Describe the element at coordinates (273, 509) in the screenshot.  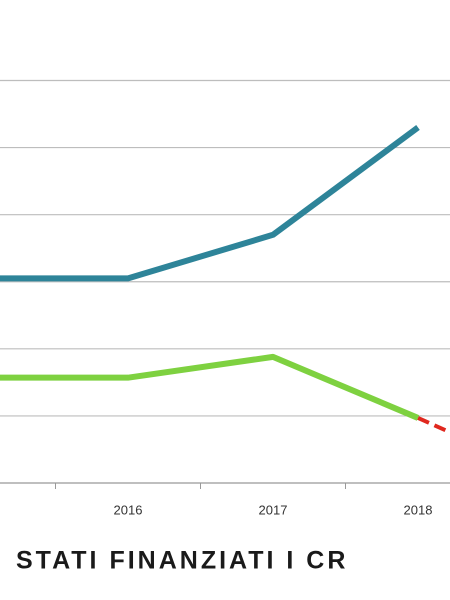
I see `x-tick-label: 2017` at that location.